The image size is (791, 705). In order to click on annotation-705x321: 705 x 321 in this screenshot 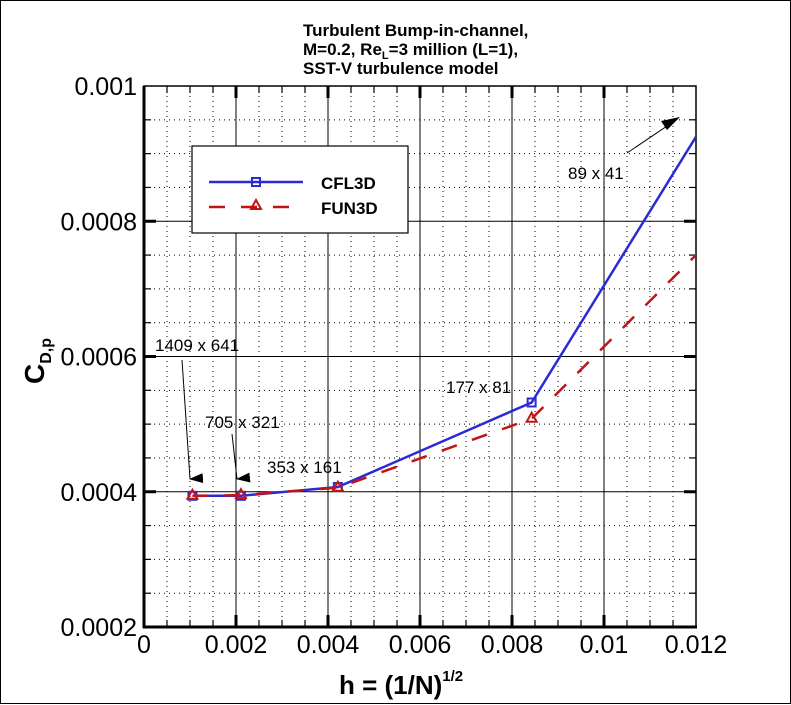, I will do `click(242, 422)`.